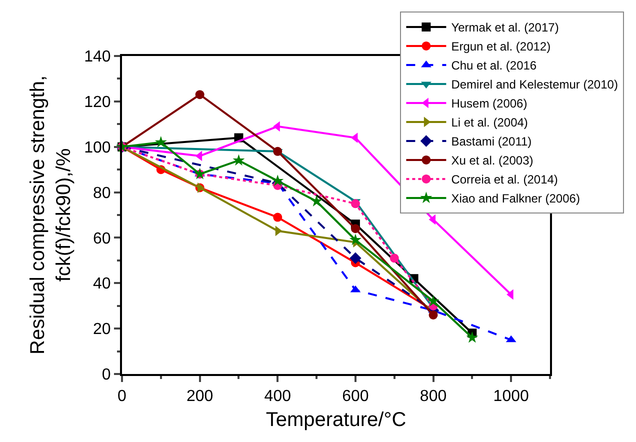  What do you see at coordinates (489, 103) in the screenshot?
I see `legend-label: Husem (2006)` at bounding box center [489, 103].